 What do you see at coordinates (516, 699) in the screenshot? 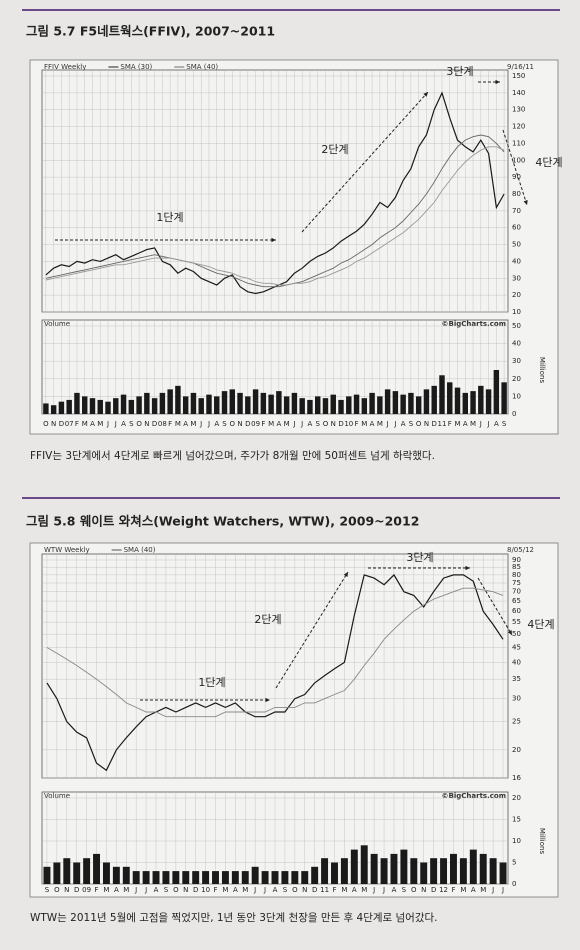
I see `y-tick-label: 30` at bounding box center [516, 699].